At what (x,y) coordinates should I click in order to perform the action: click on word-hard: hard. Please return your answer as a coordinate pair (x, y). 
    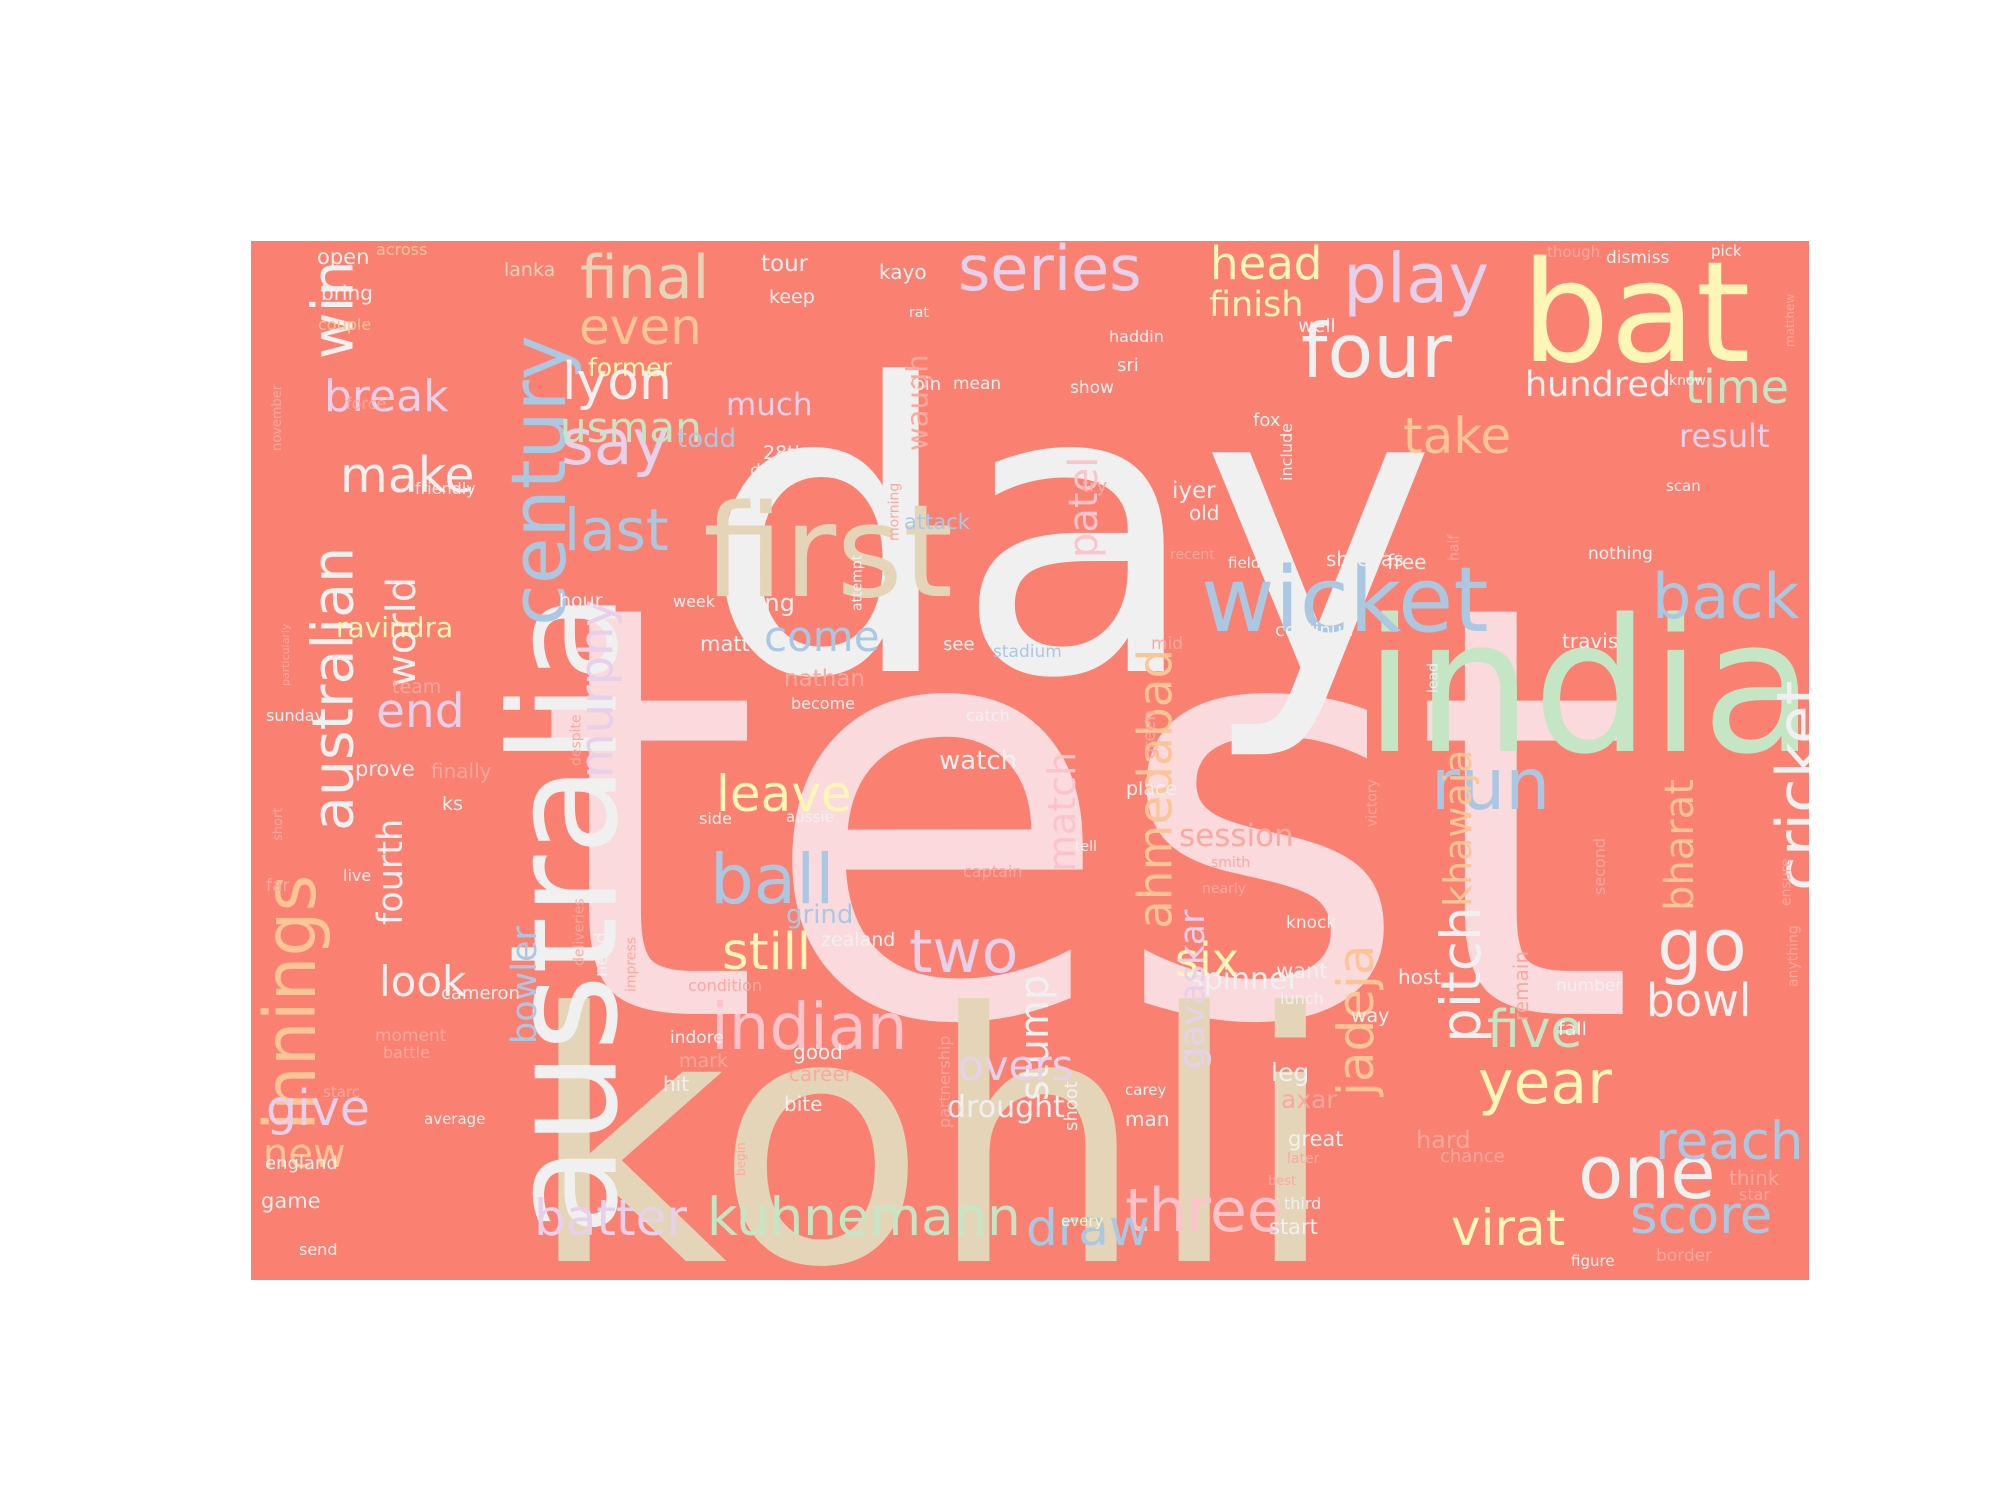
    Looking at the image, I should click on (1443, 1140).